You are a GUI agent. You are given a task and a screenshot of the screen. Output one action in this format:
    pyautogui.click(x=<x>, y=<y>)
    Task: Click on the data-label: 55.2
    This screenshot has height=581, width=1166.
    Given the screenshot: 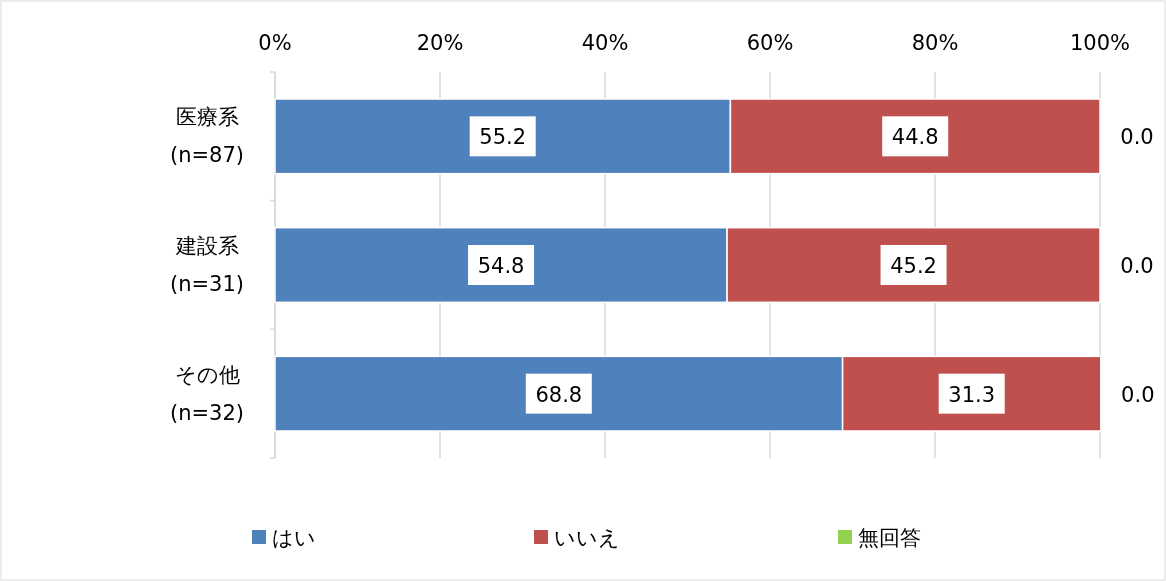 What is the action you would take?
    pyautogui.click(x=503, y=137)
    